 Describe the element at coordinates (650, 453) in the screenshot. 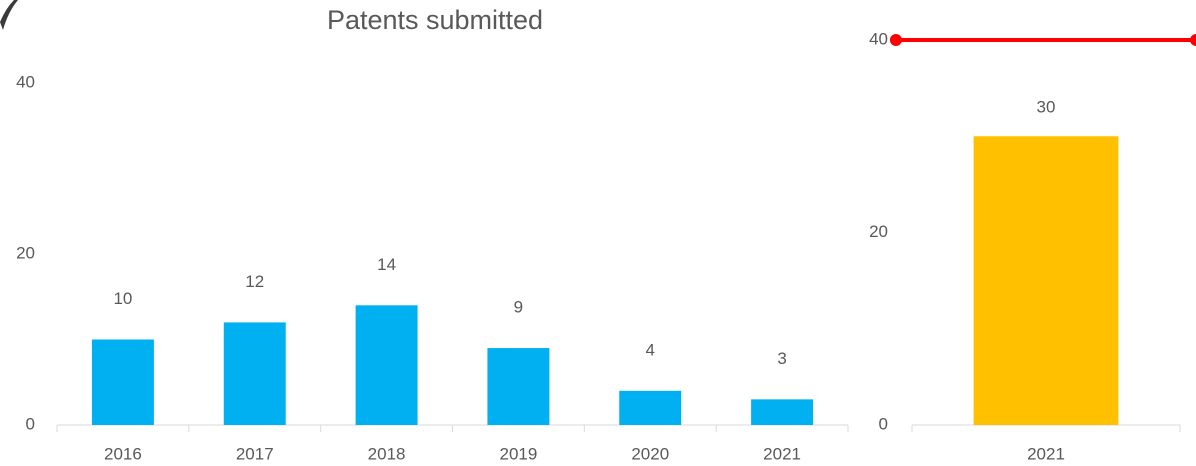

I see `x-tick-label: 2020` at that location.